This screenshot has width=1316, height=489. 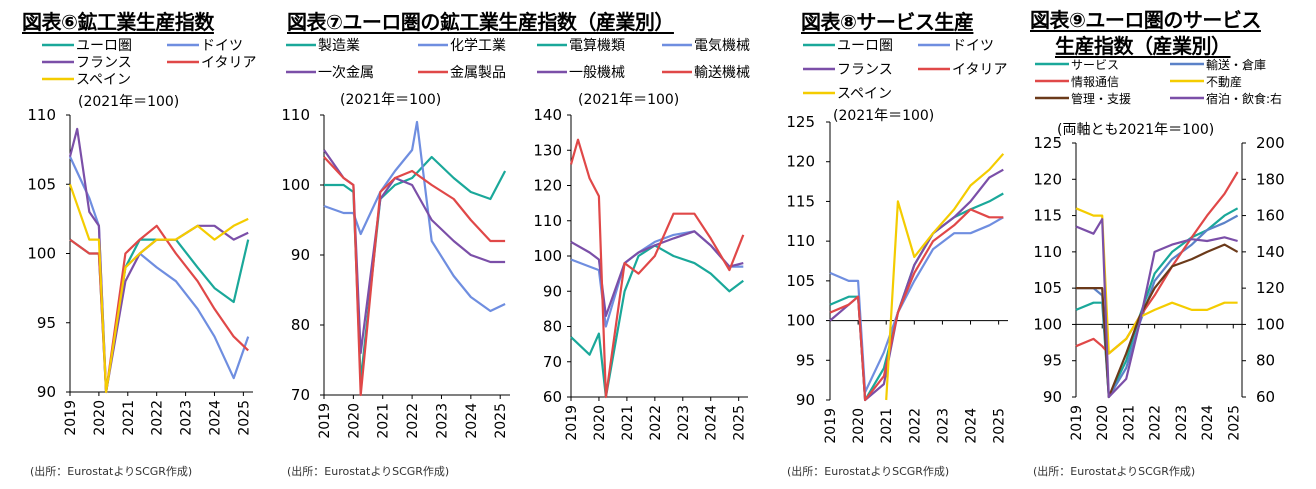 I want to click on chart4-y-tick-label: 95, so click(x=1052, y=361).